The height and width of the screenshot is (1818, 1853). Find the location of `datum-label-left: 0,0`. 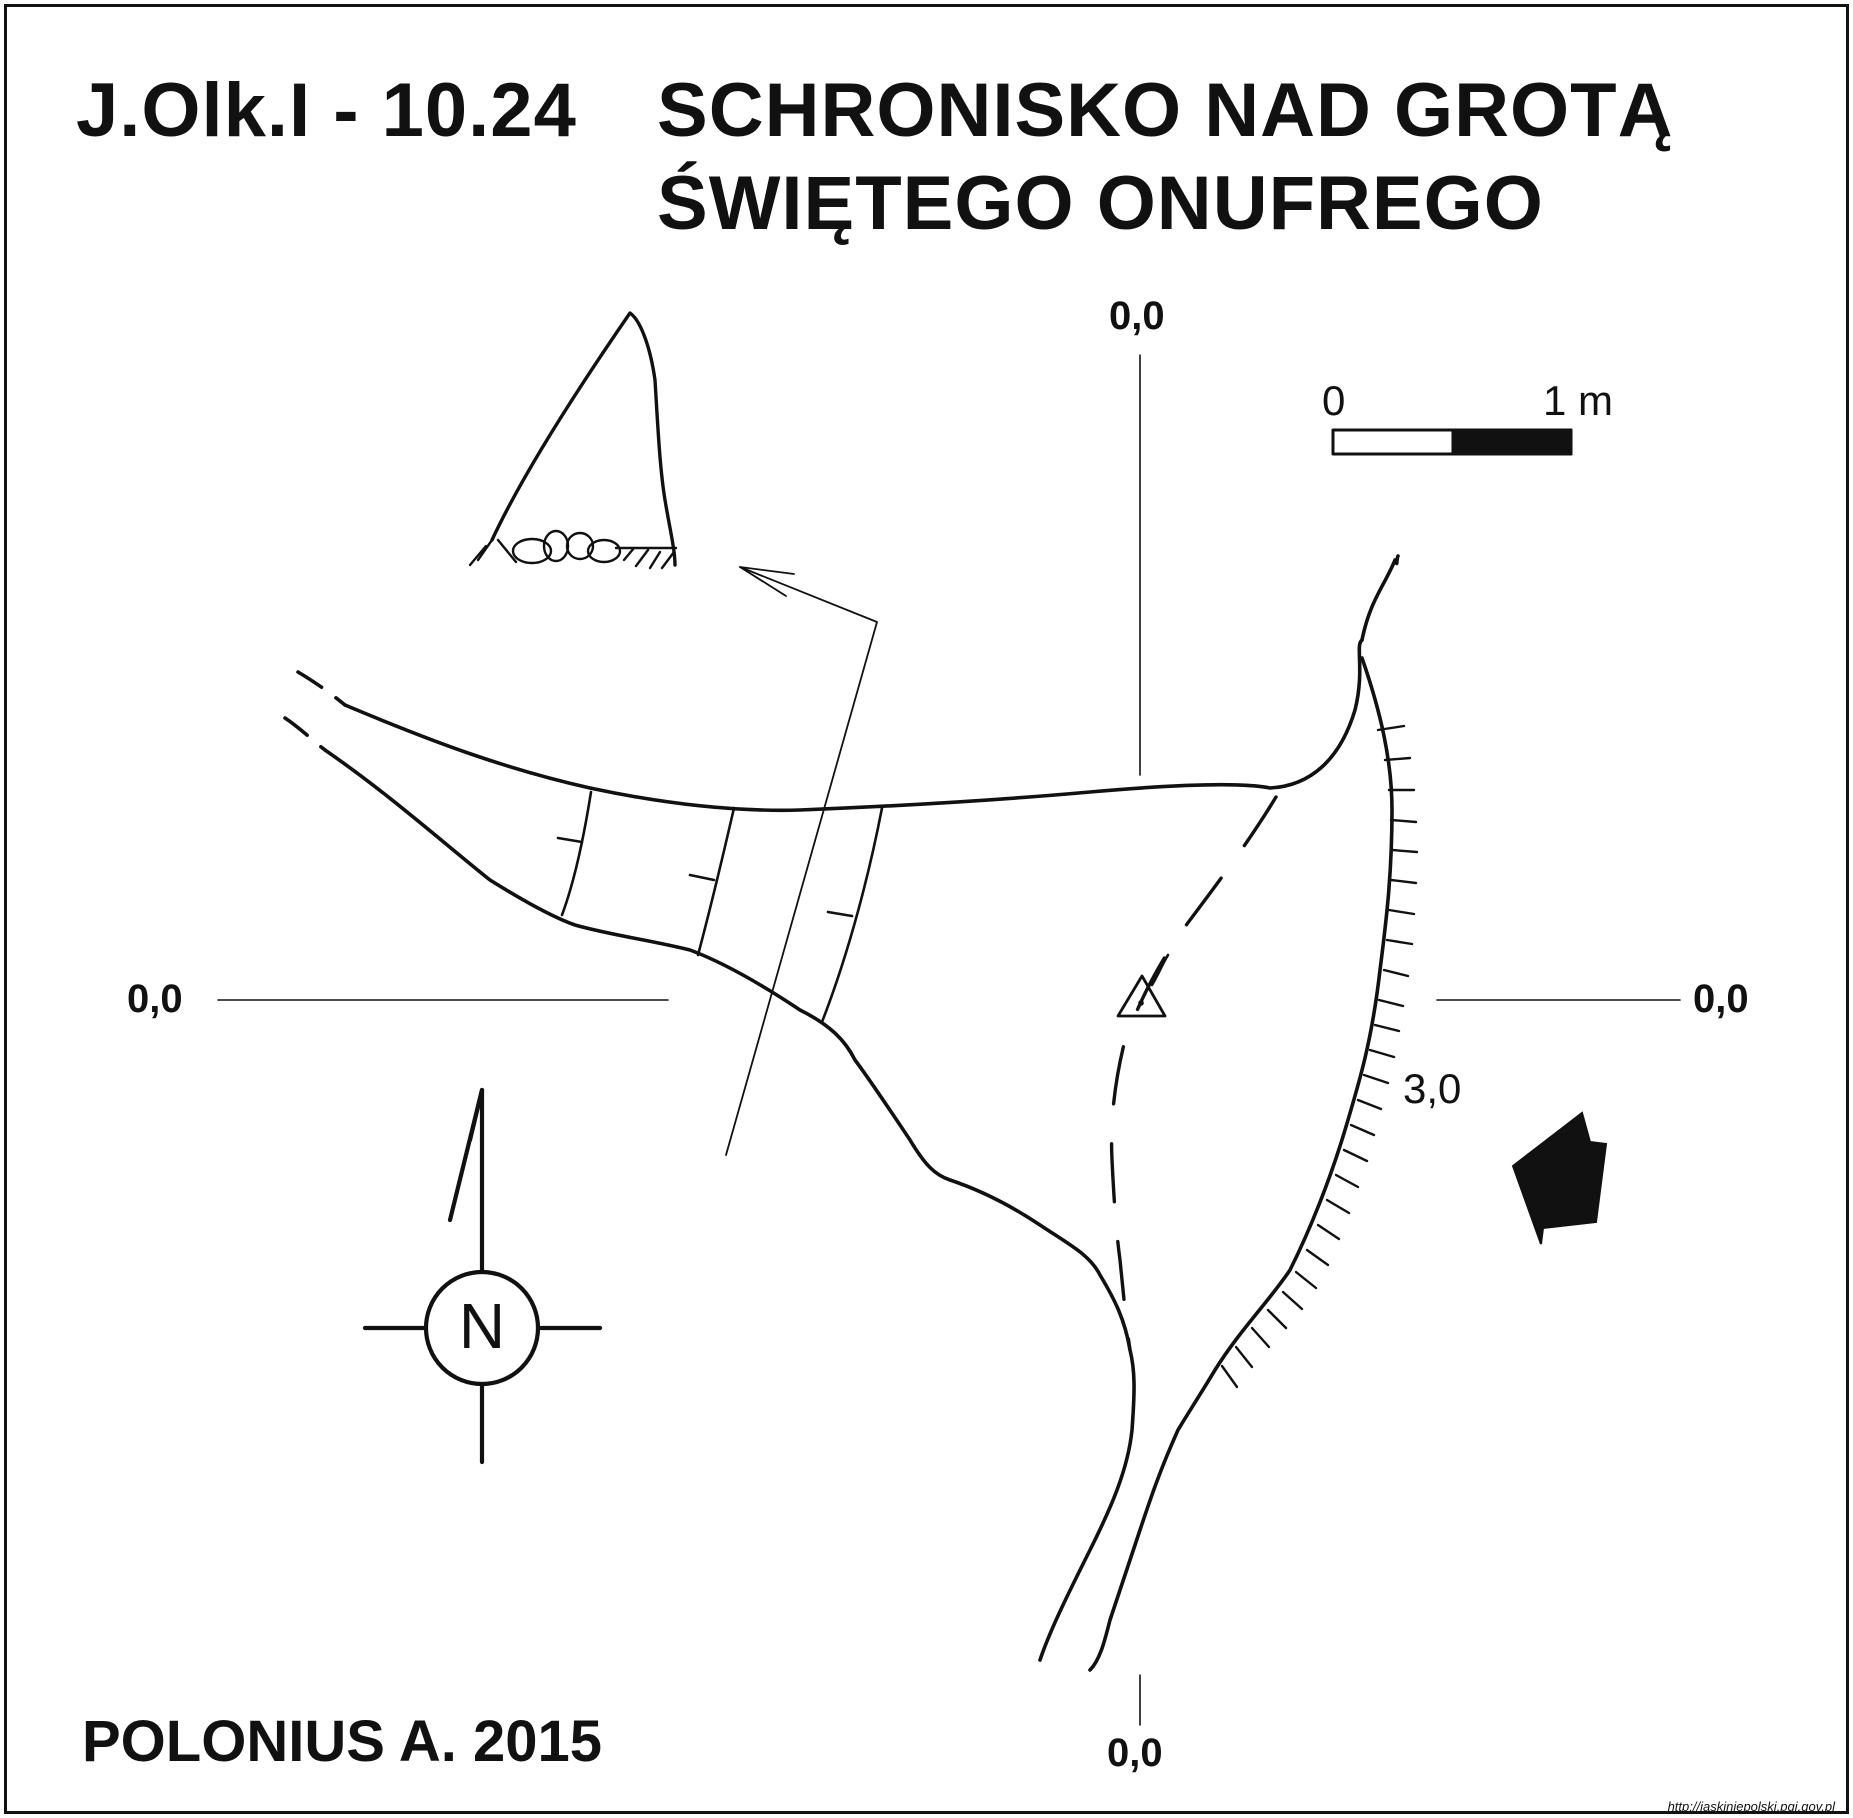

datum-label-left: 0,0 is located at coordinates (155, 999).